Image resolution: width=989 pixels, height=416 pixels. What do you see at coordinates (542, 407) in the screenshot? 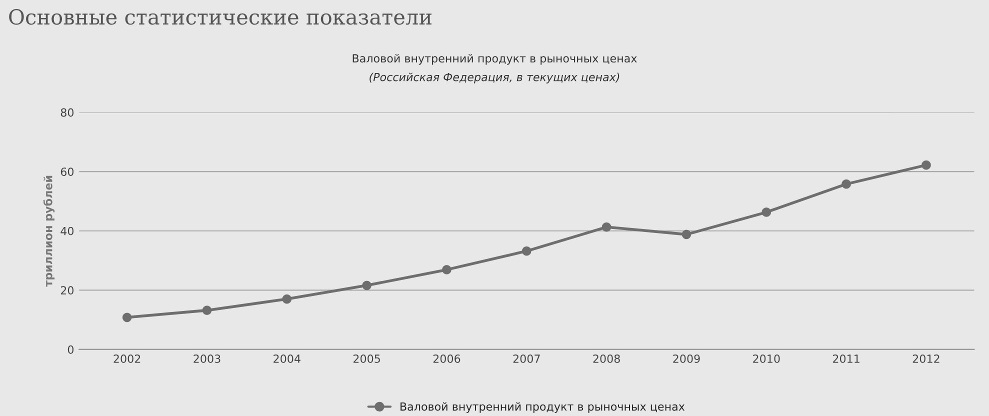
I see `legend-label: Валовой внутренний продукт в рыночных ценах` at bounding box center [542, 407].